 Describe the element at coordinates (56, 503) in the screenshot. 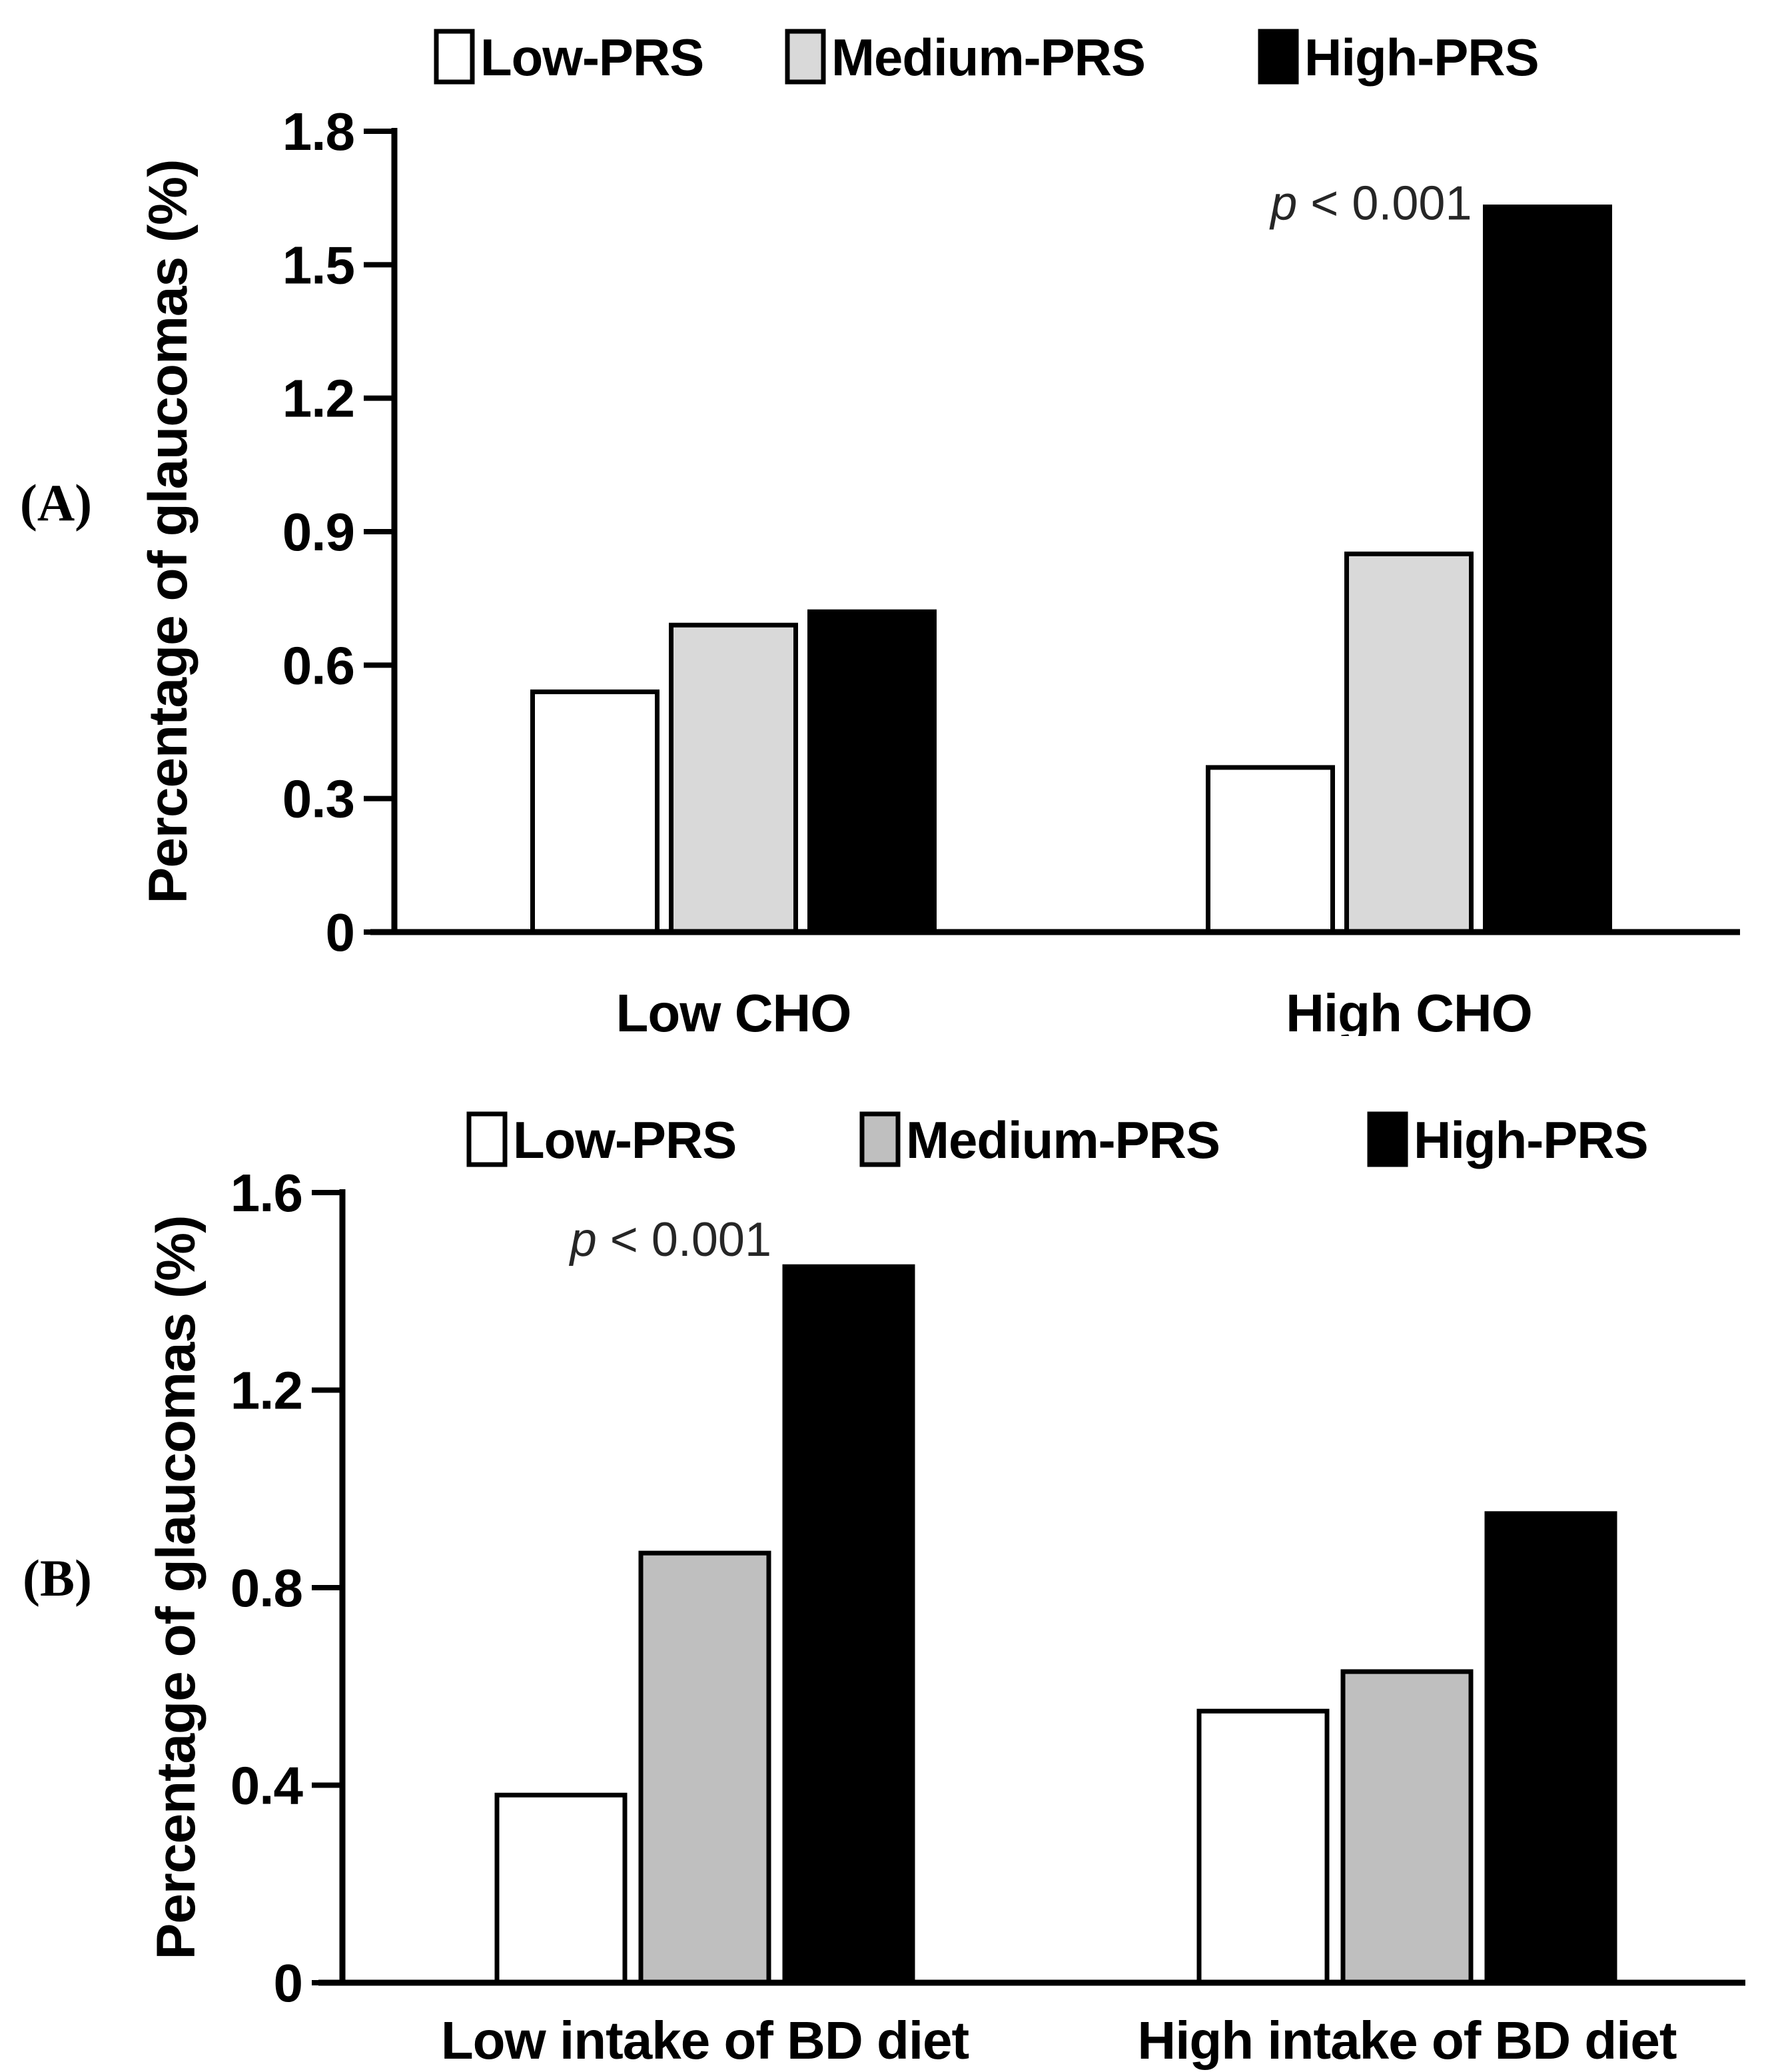

I see `panel-a-label: (A)` at that location.